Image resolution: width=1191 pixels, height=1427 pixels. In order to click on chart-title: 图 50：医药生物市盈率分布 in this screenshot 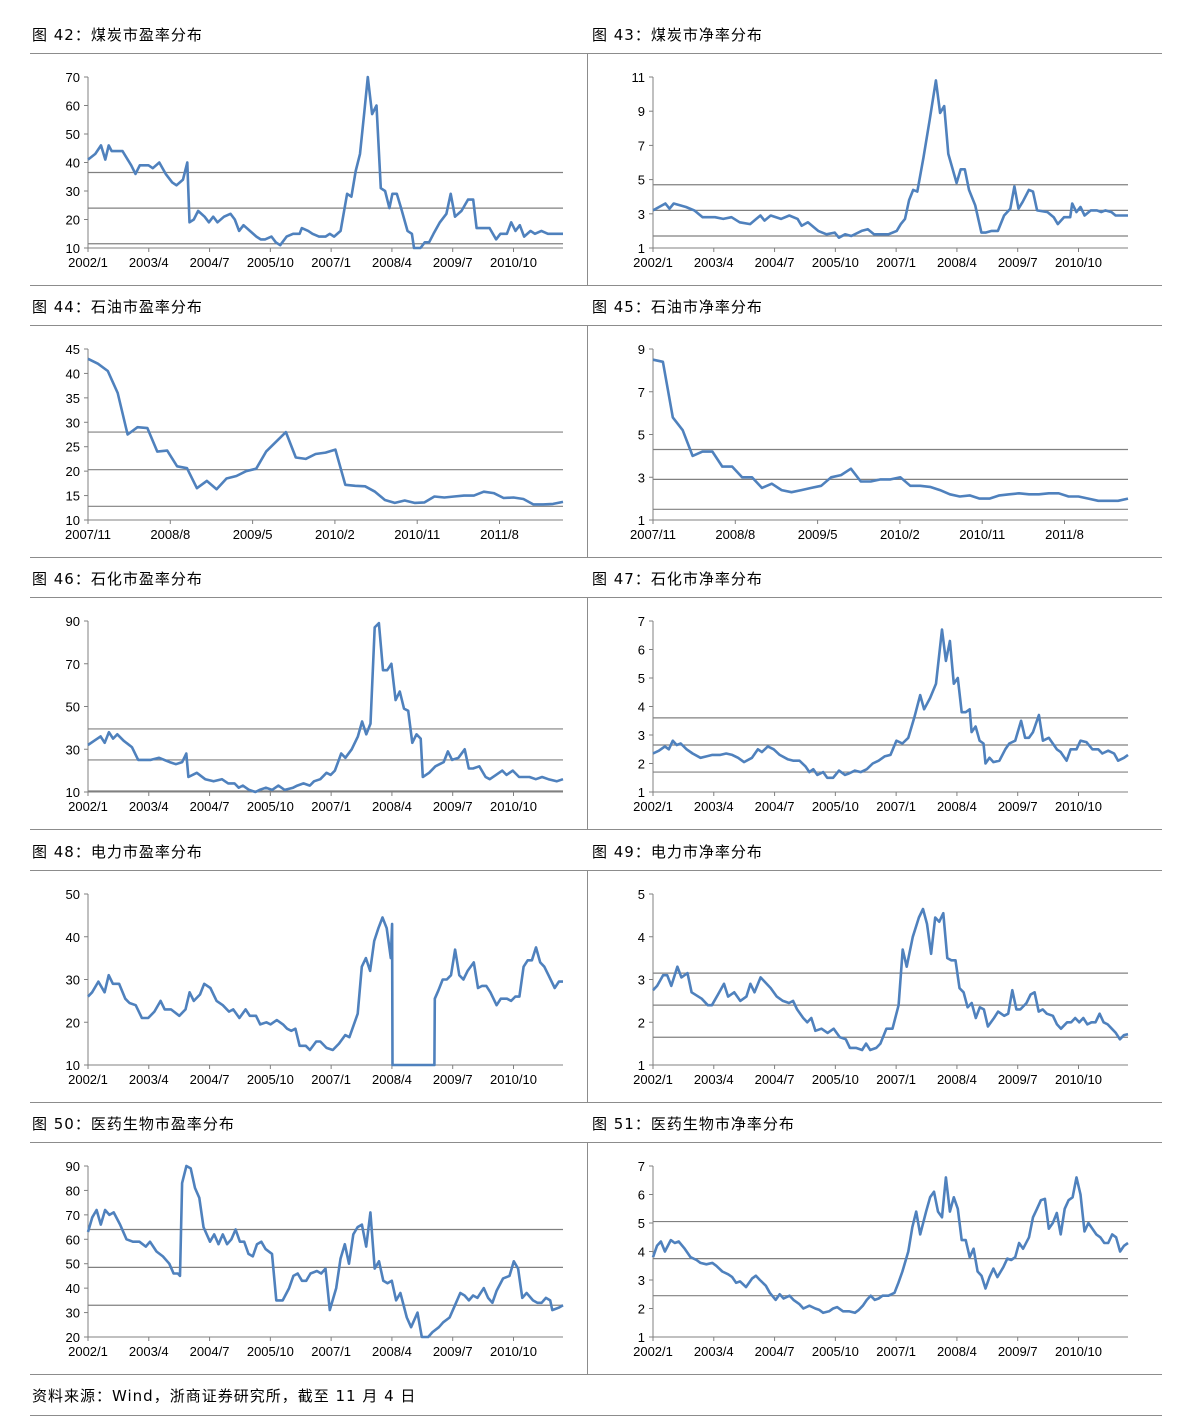, I will do `click(133, 1124)`.